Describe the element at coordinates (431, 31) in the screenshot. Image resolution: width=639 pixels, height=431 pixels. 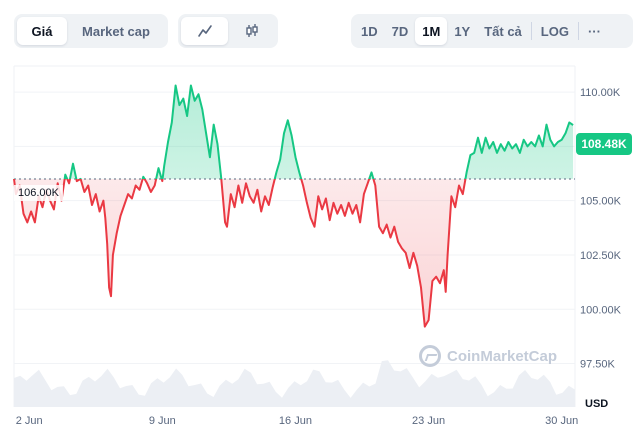
I see `range-1m: 1M` at that location.